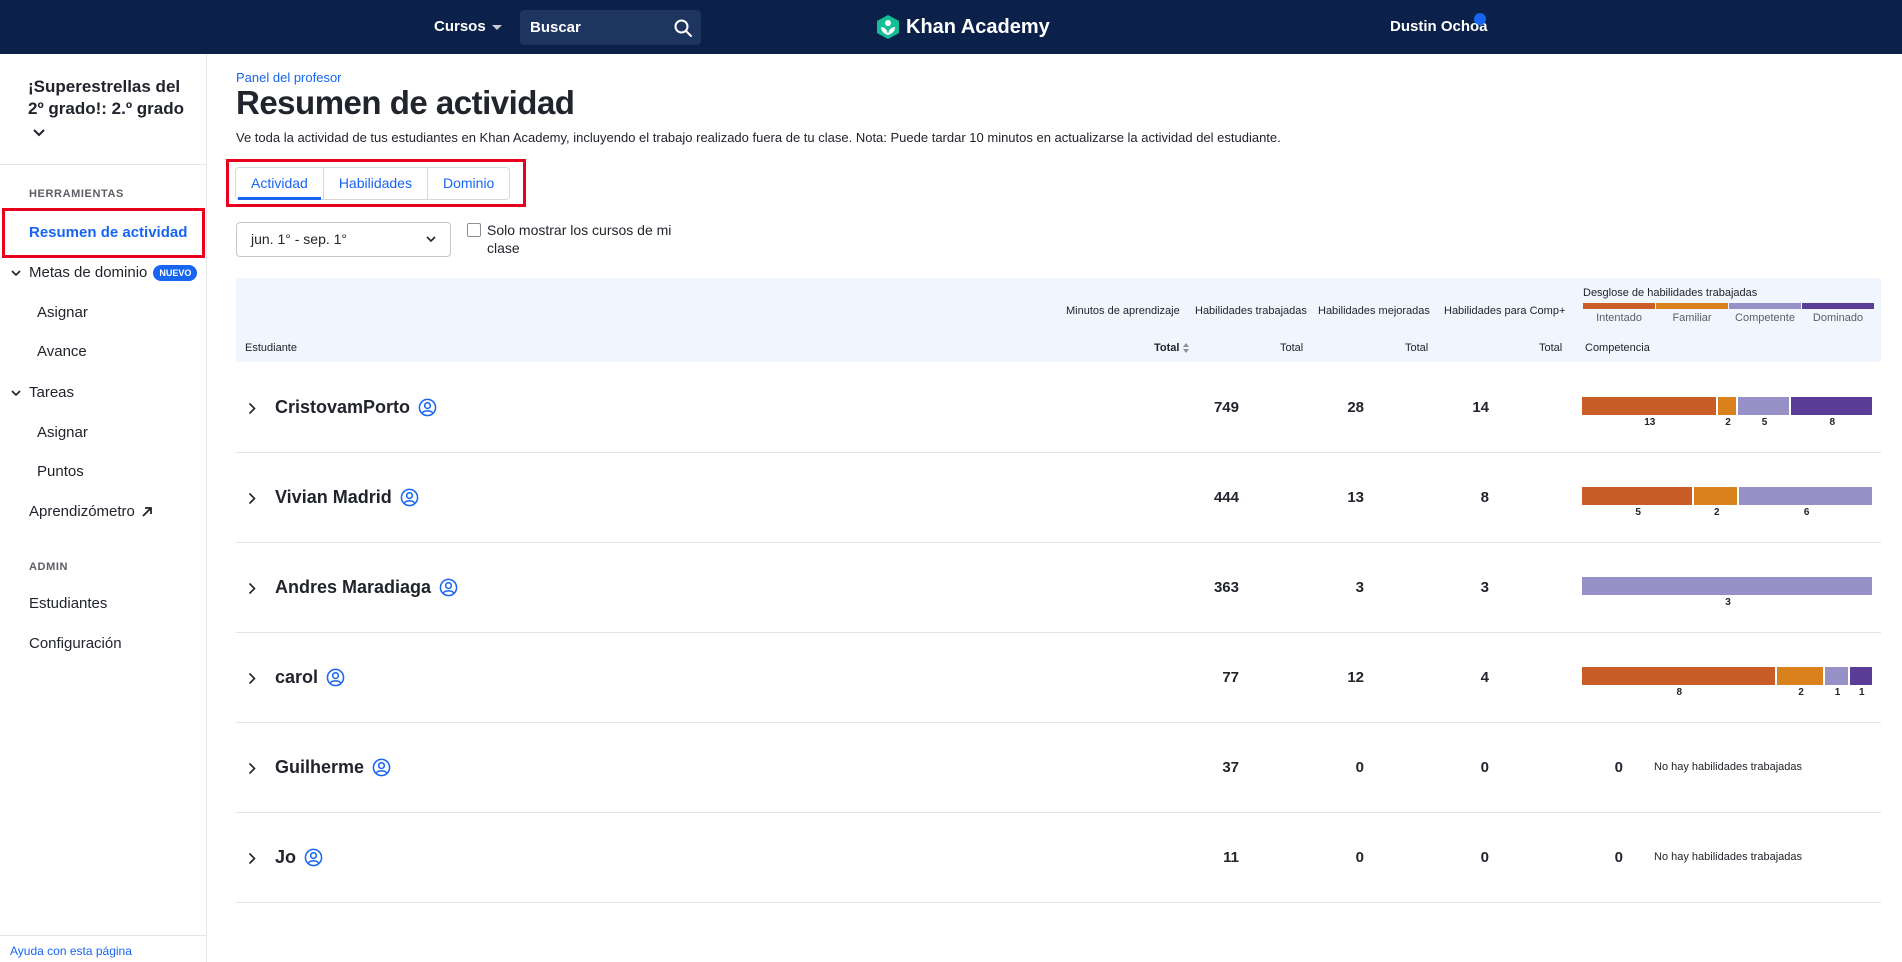 This screenshot has width=1902, height=962. Describe the element at coordinates (62, 351) in the screenshot. I see `sidebar-item-mastery-progress: Avance` at that location.